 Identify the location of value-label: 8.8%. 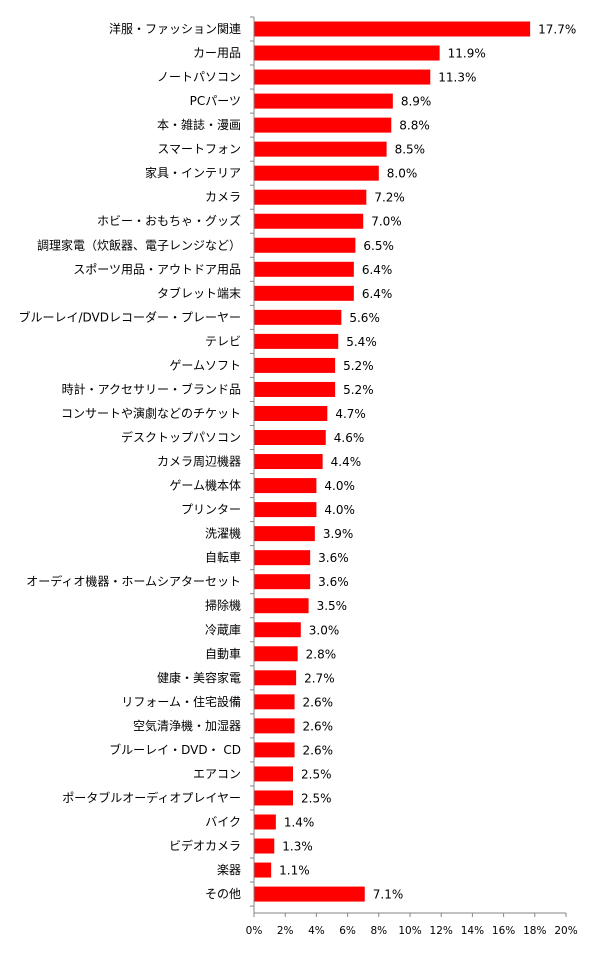
(414, 126).